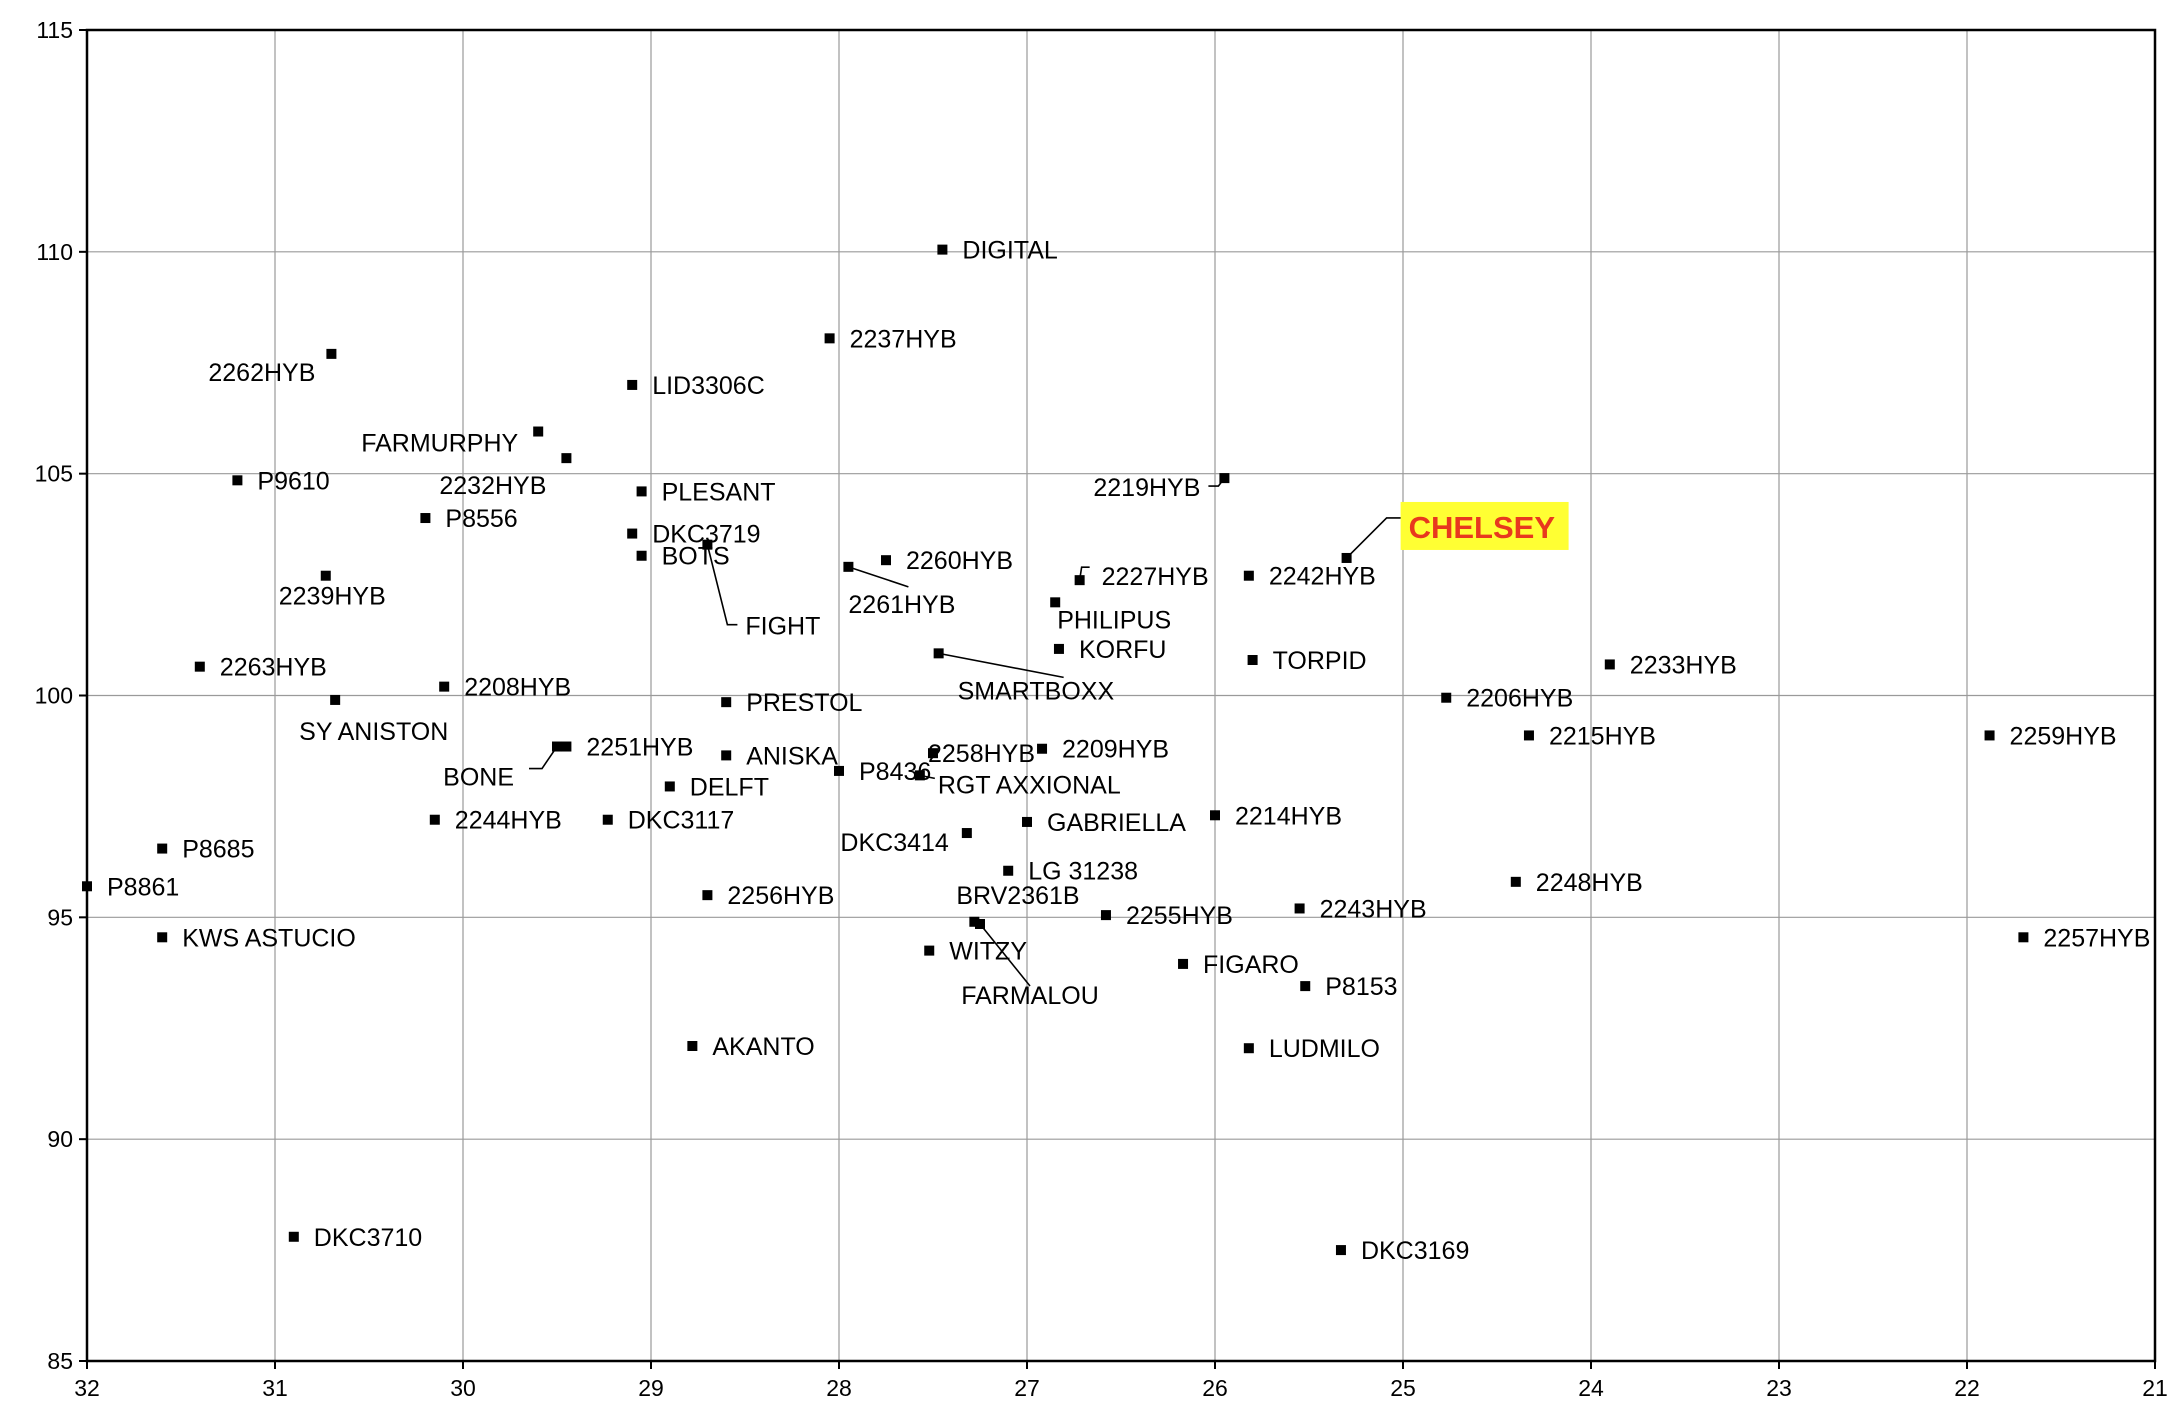 This screenshot has height=1411, width=2181. I want to click on point-2219hyb, so click(1224, 478).